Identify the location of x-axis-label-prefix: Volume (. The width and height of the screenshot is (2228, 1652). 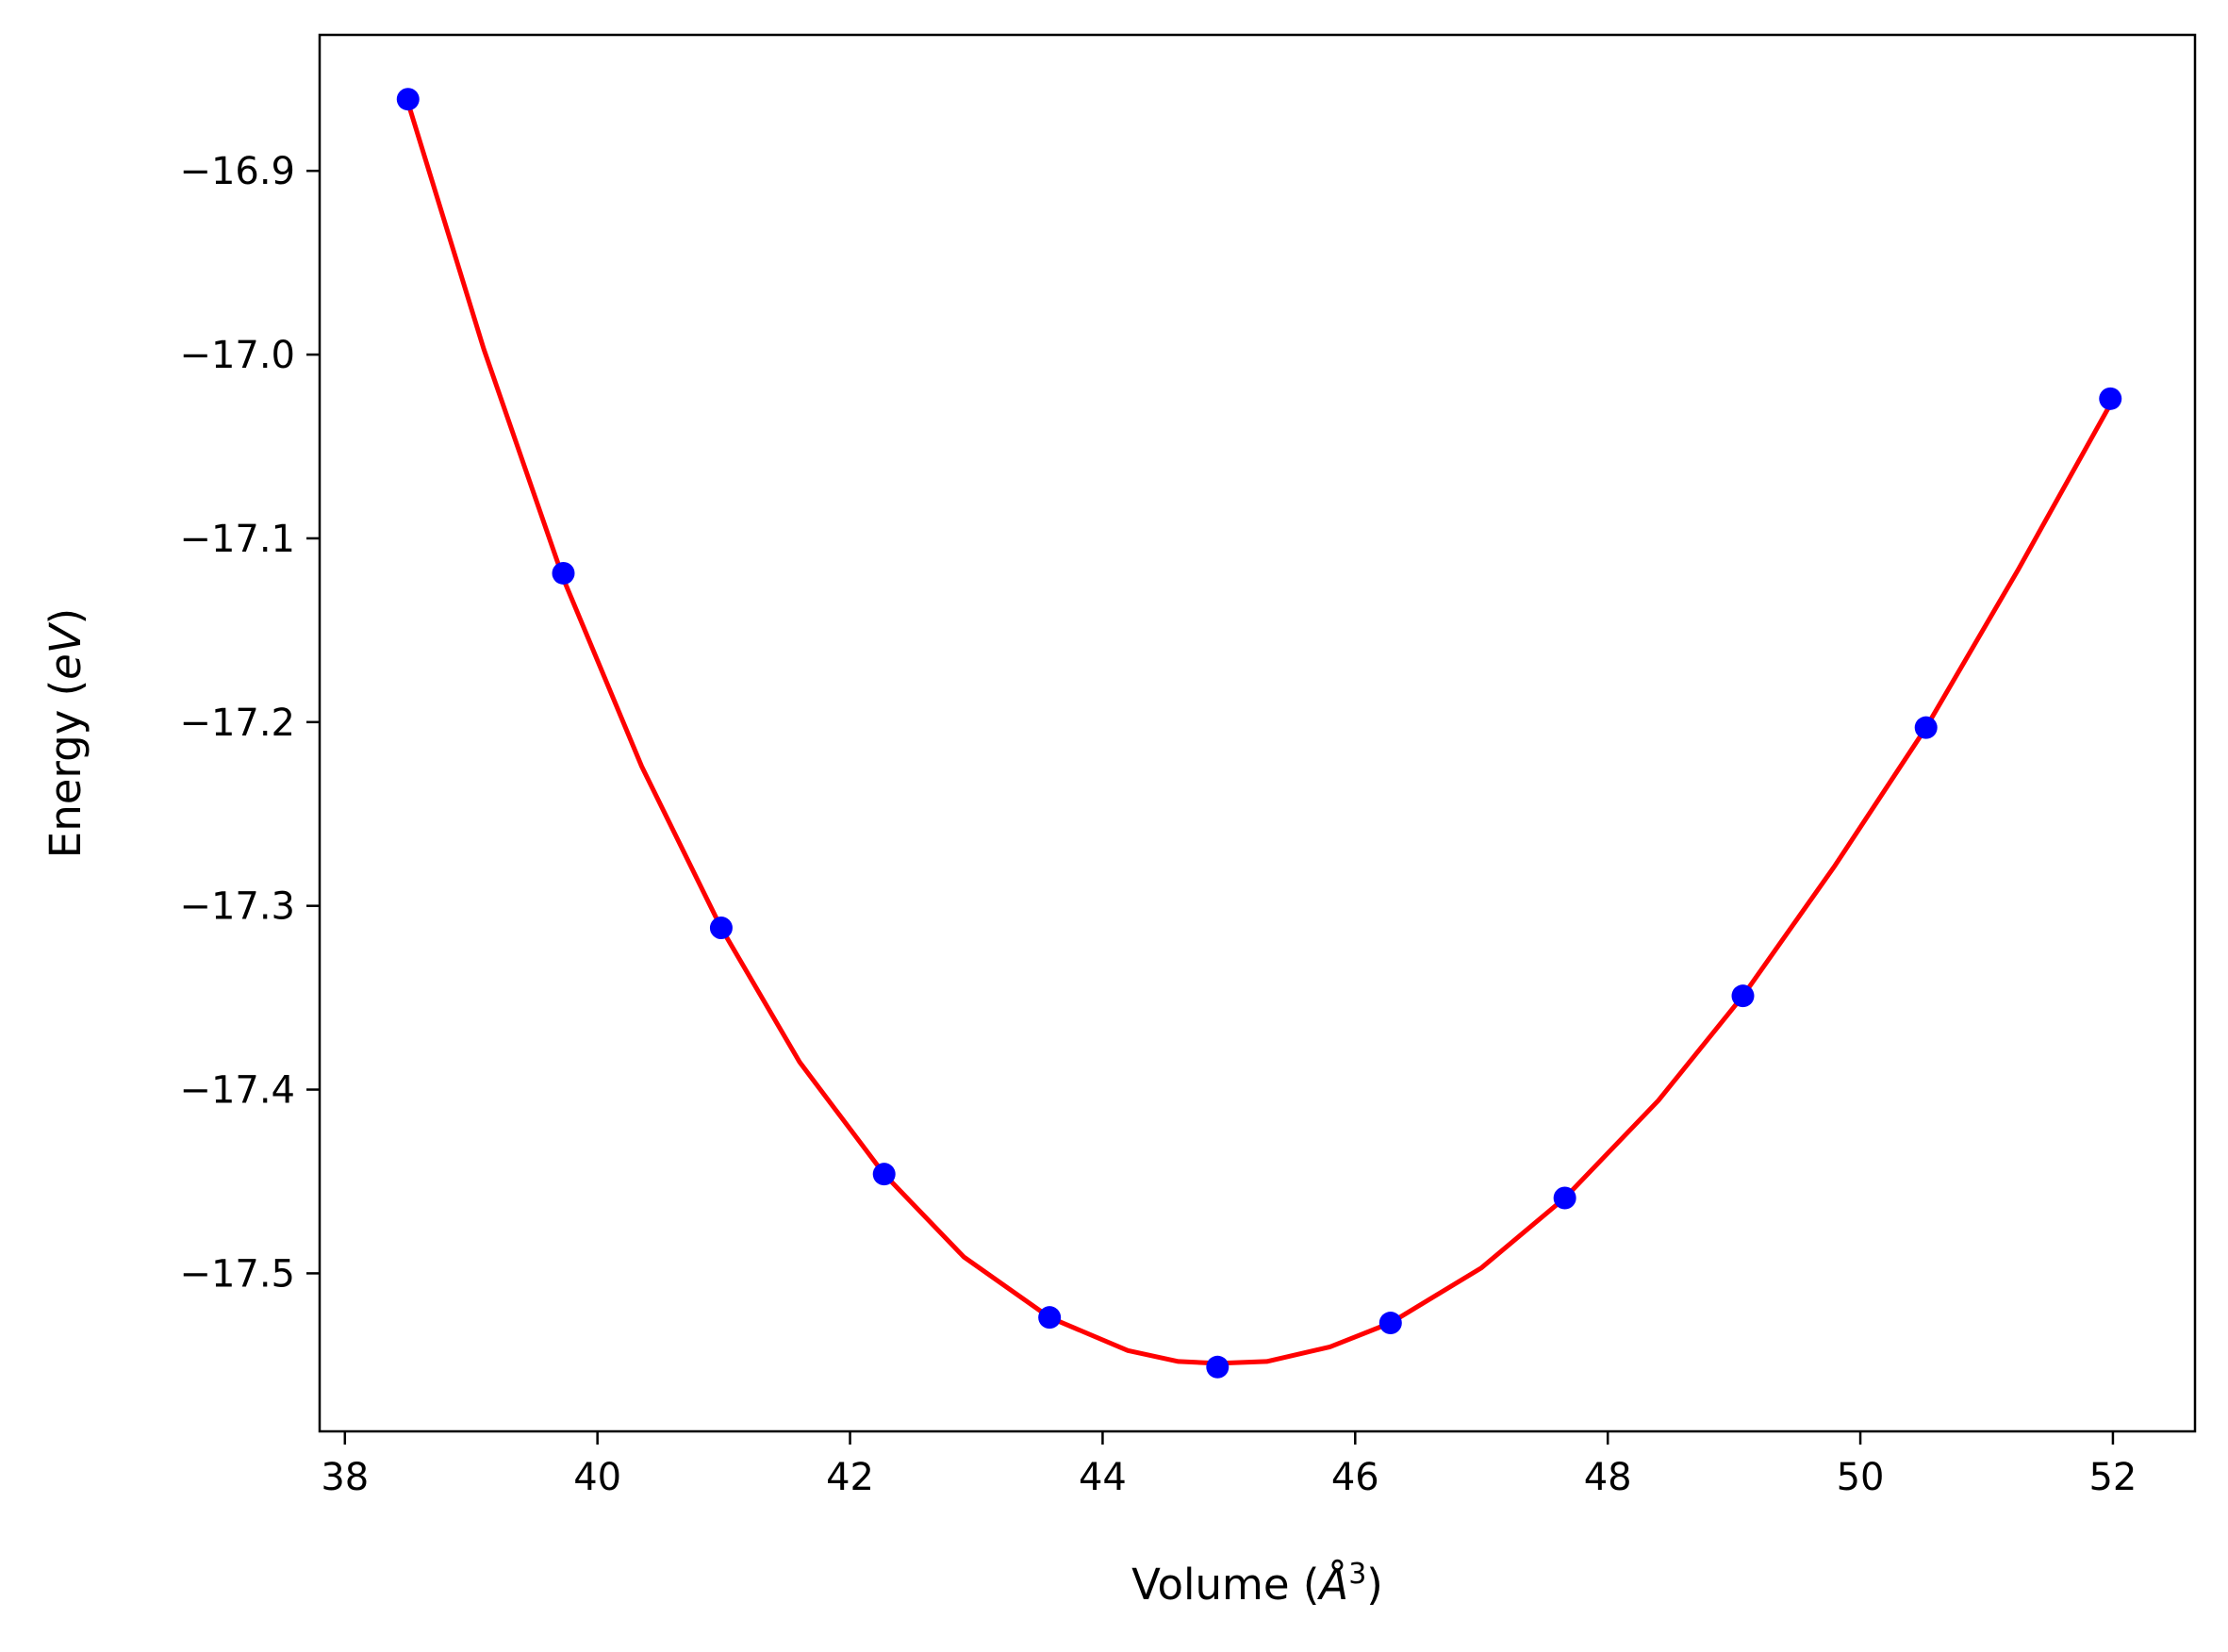
(1225, 1585).